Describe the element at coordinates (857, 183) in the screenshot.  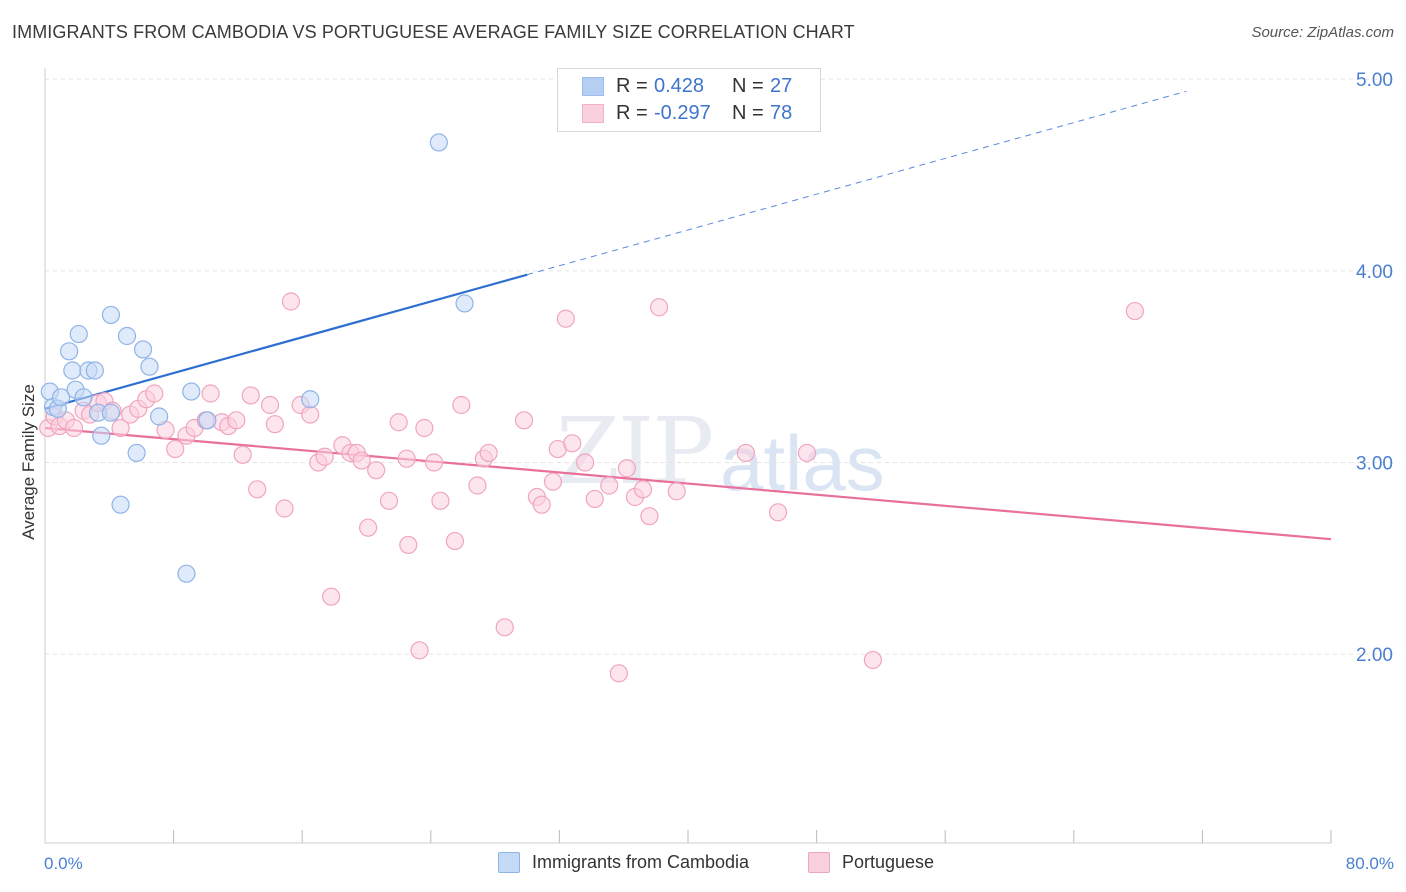
I see `trend-line-cambodia-extension` at that location.